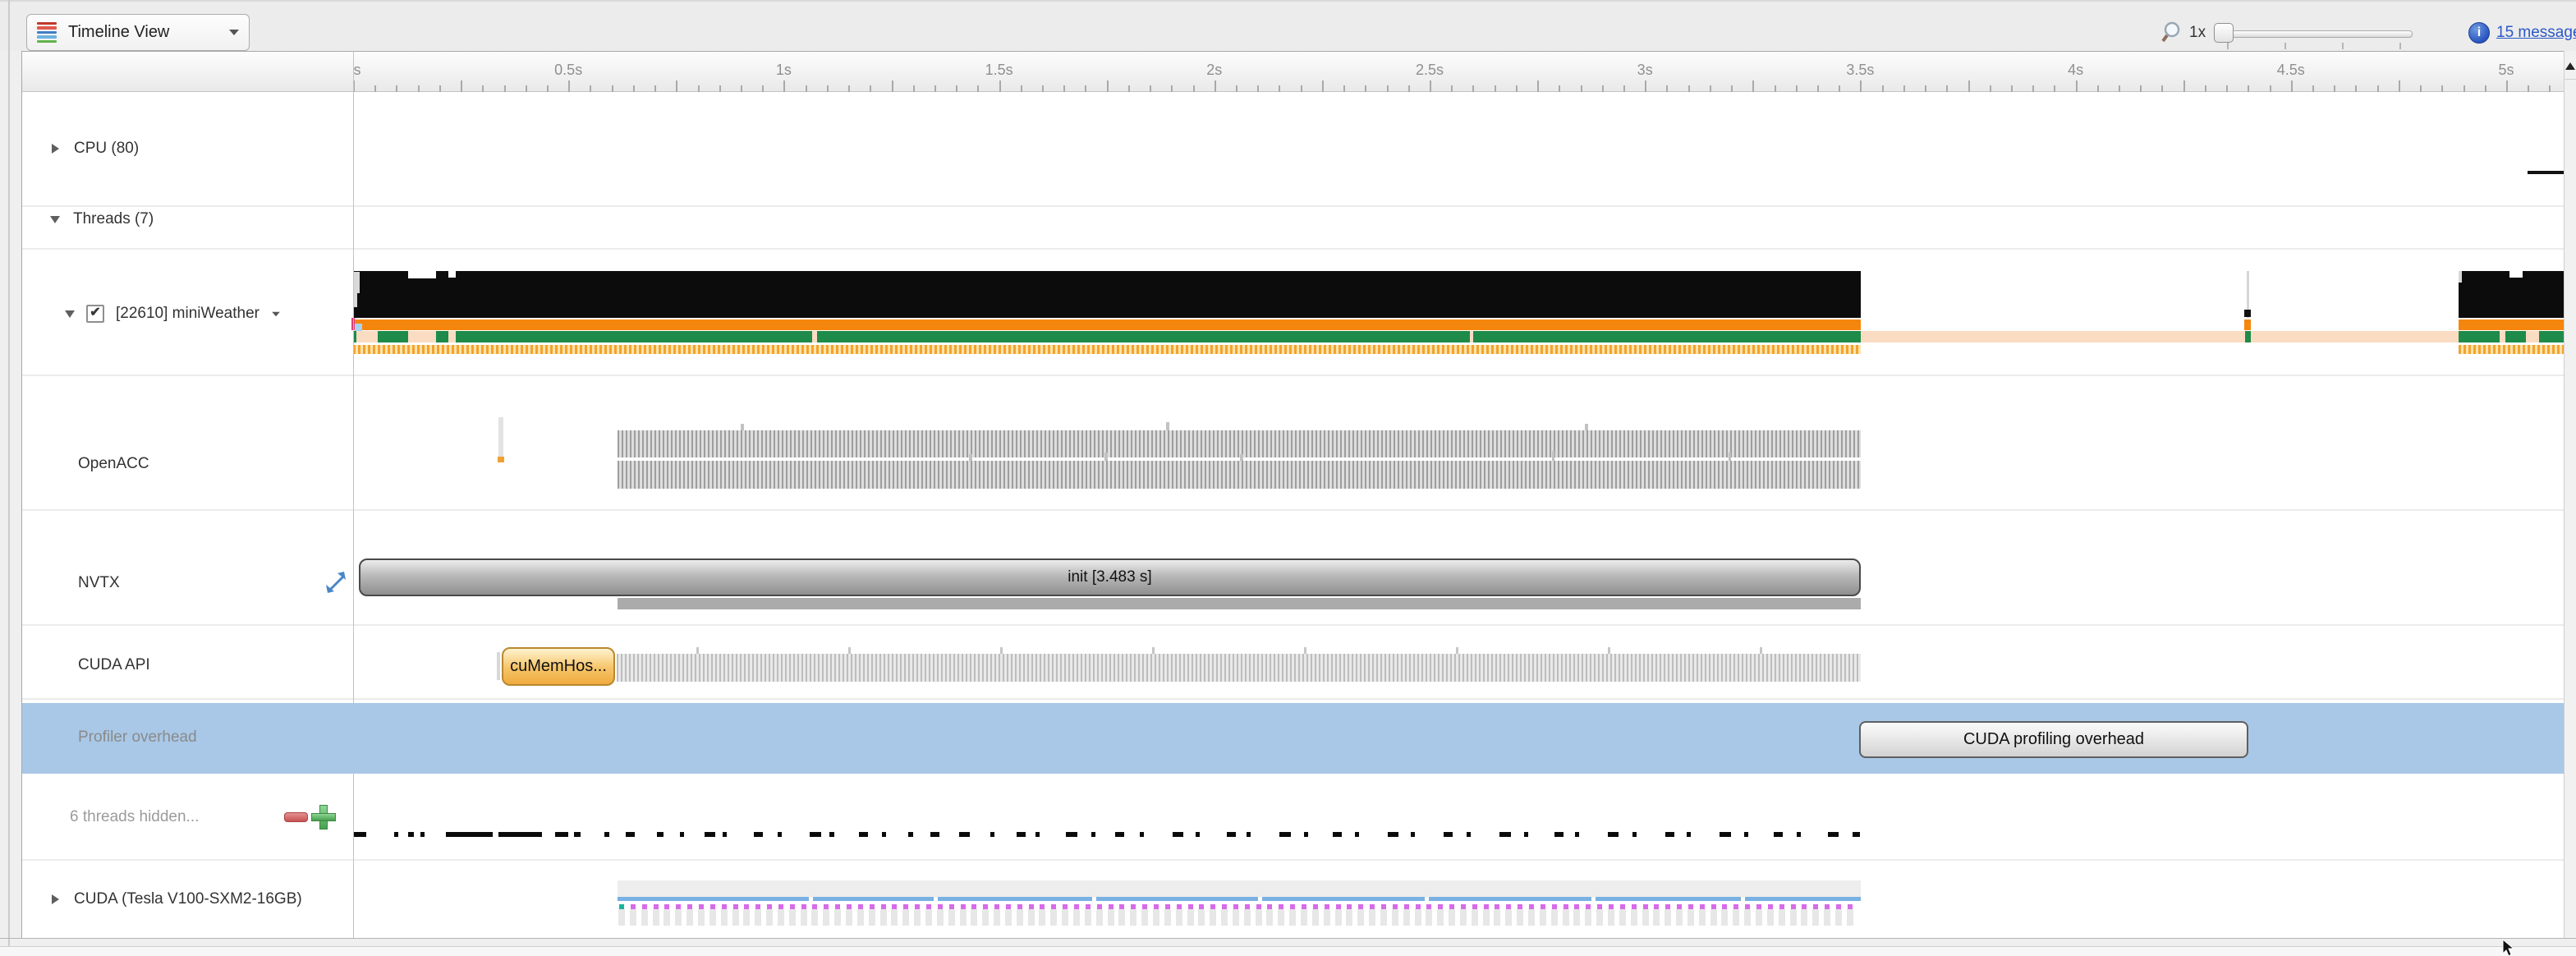 The image size is (2576, 956). What do you see at coordinates (186, 899) in the screenshot?
I see `sidebar-item-cuda-device: CUDA (Tesla V100-SXM2-16GB)` at bounding box center [186, 899].